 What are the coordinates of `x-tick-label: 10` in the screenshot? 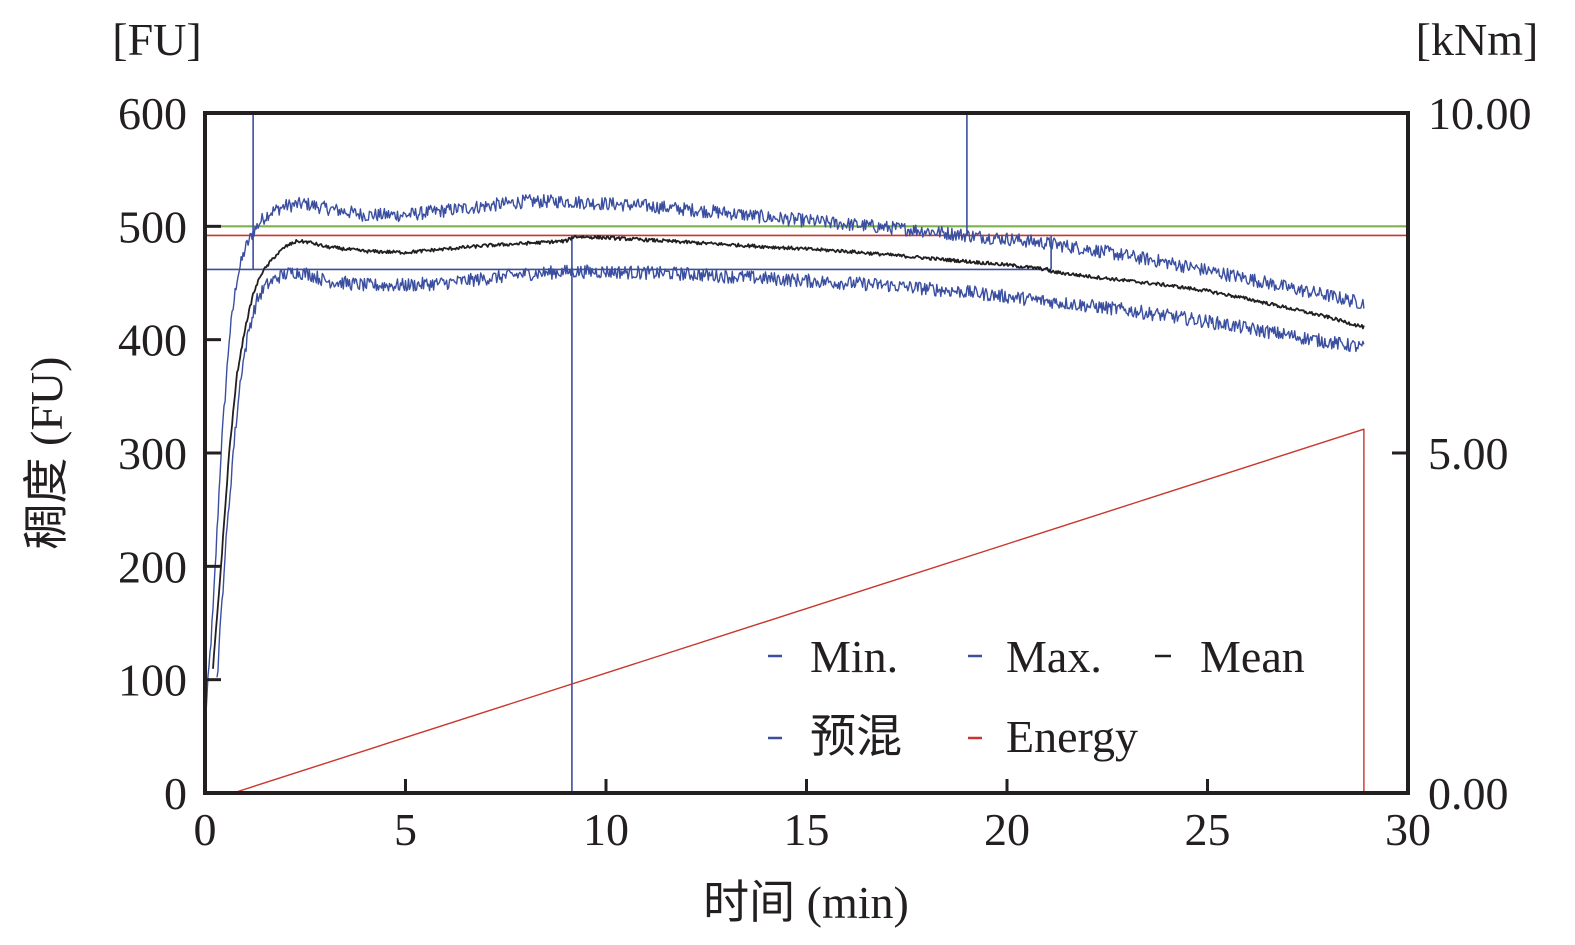 It's located at (606, 829).